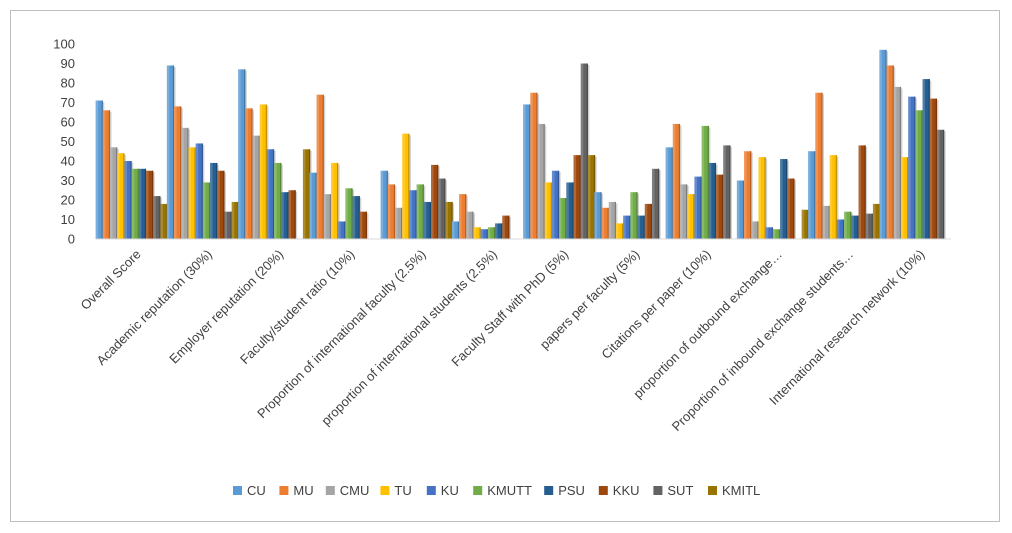  What do you see at coordinates (110, 280) in the screenshot?
I see `category-label: Overall Score` at bounding box center [110, 280].